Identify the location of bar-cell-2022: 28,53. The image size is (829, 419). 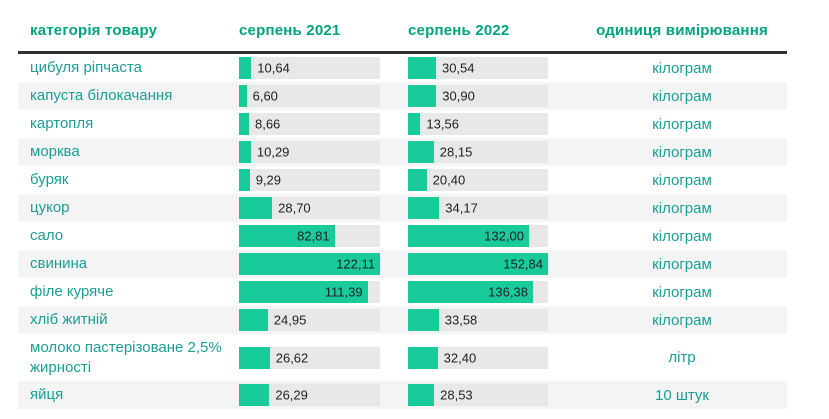
(492, 395).